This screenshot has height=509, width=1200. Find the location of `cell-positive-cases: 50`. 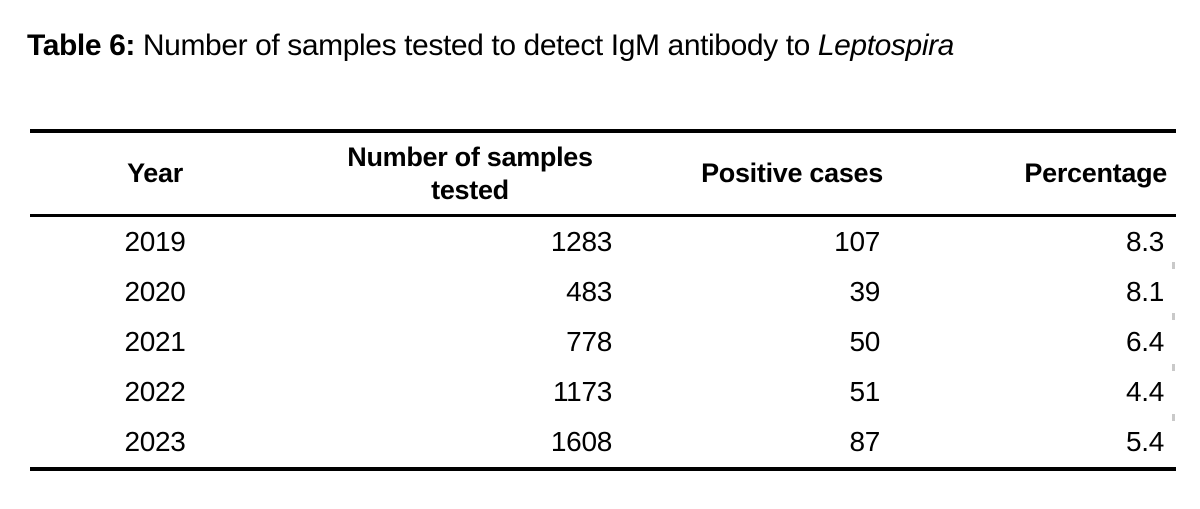

cell-positive-cases: 50 is located at coordinates (864, 341).